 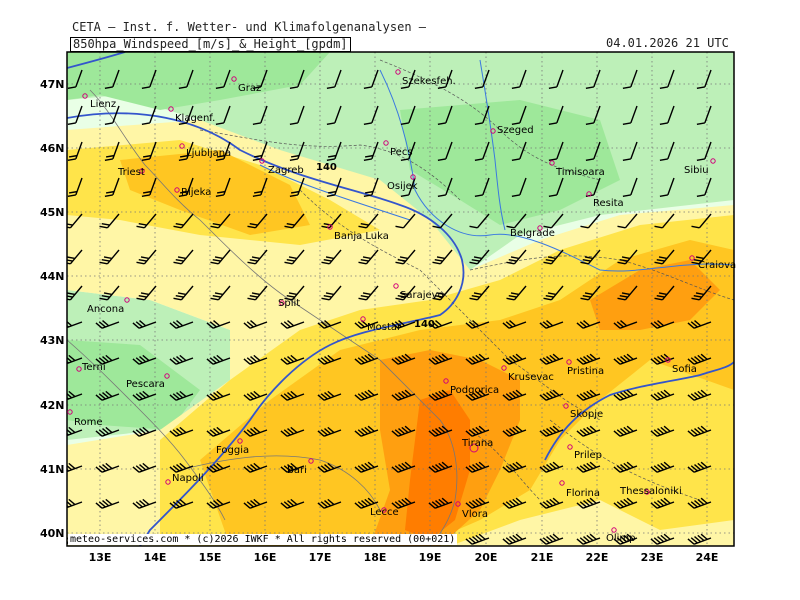 What do you see at coordinates (684, 369) in the screenshot?
I see `city-label: Sofia` at bounding box center [684, 369].